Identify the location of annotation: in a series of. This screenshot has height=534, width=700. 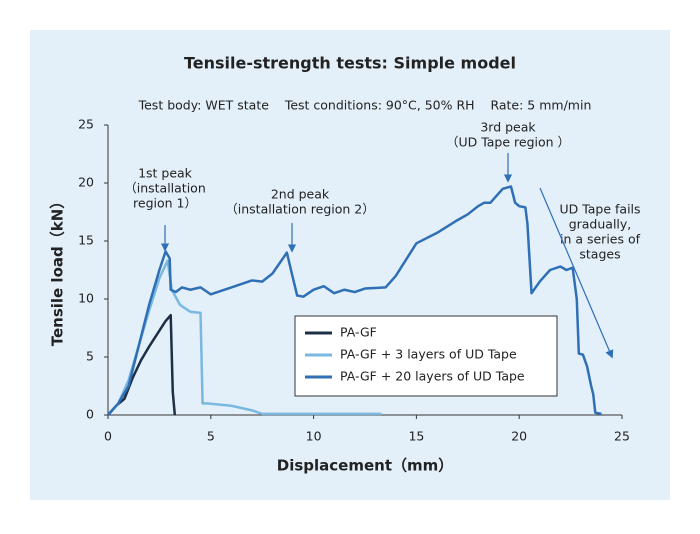
(600, 239).